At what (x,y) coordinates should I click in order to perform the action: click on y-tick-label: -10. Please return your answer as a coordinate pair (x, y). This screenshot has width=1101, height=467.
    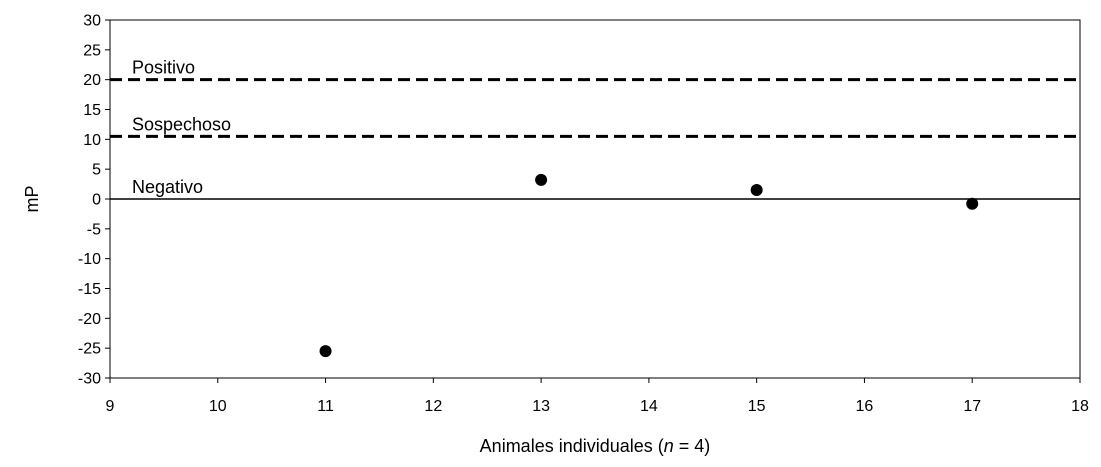
    Looking at the image, I should click on (89, 259).